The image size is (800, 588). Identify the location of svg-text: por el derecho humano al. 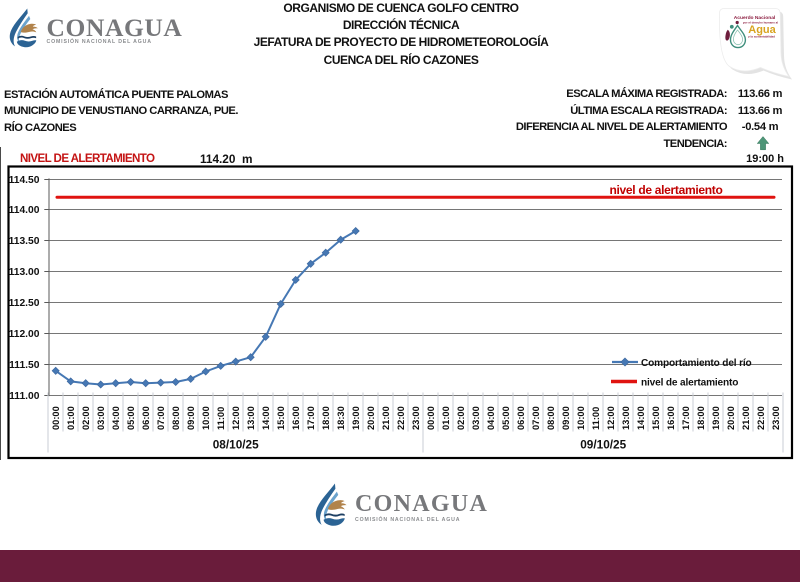
(760, 23).